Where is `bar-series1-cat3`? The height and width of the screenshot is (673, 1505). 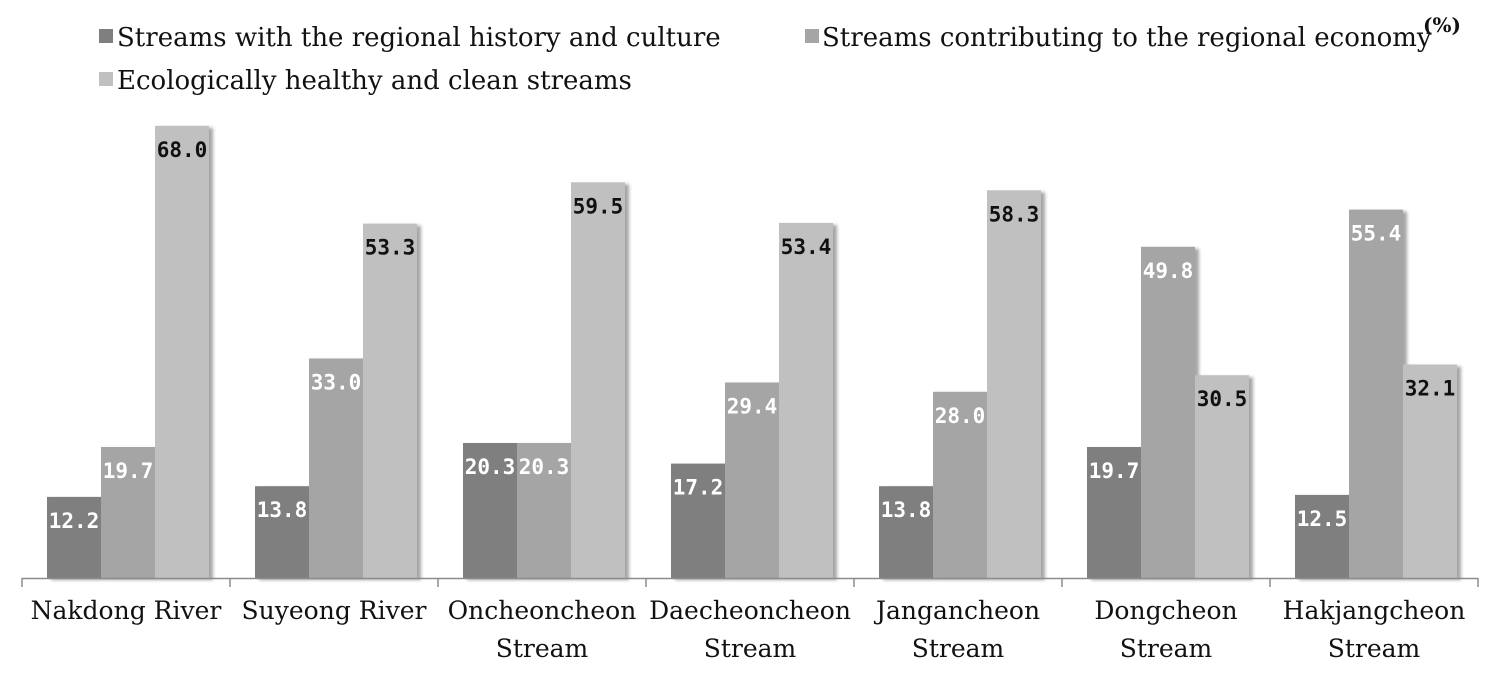
bar-series1-cat3 is located at coordinates (490, 510).